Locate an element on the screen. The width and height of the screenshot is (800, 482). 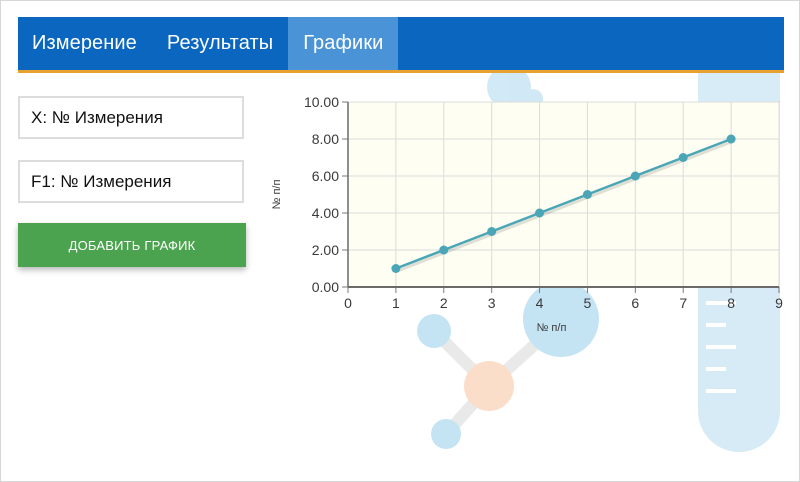
x-tick-label: 2 is located at coordinates (444, 303).